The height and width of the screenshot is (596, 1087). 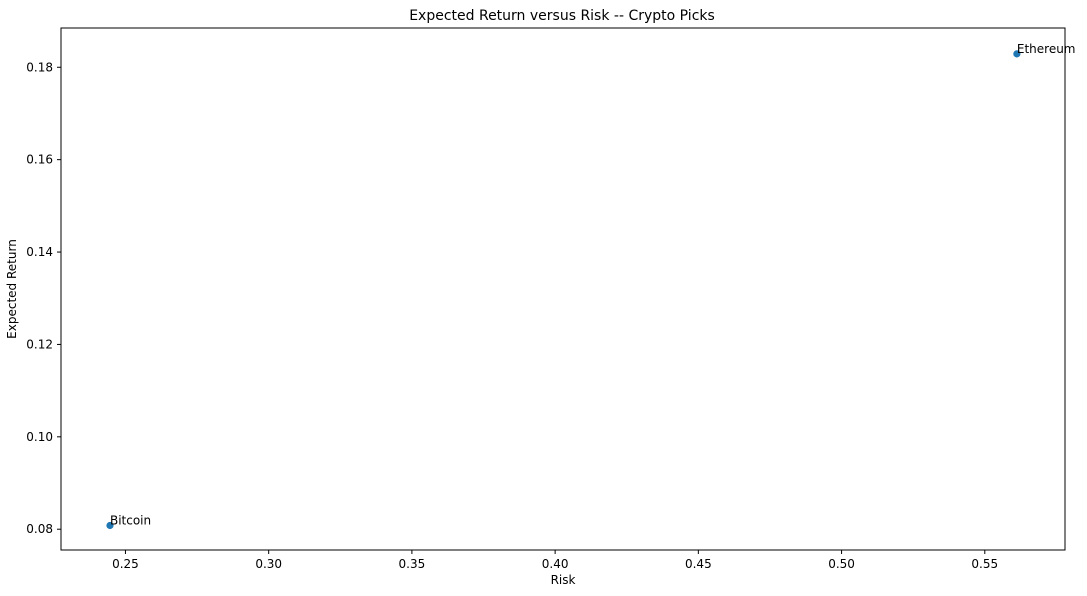 What do you see at coordinates (984, 564) in the screenshot?
I see `x-tick-label: 0.55` at bounding box center [984, 564].